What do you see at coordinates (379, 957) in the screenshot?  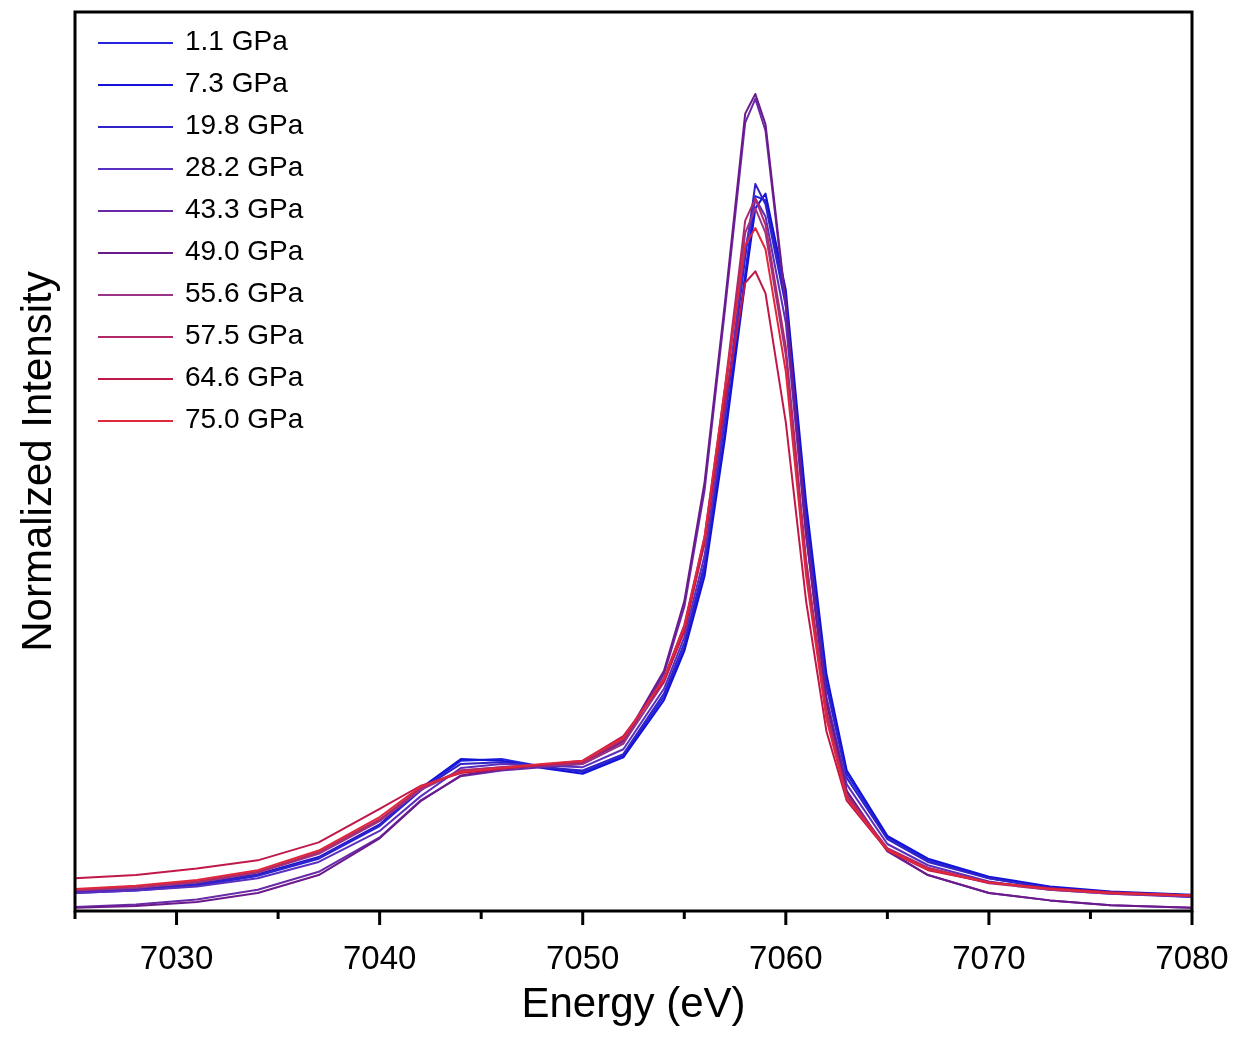 I see `x-tick-label: 7040` at bounding box center [379, 957].